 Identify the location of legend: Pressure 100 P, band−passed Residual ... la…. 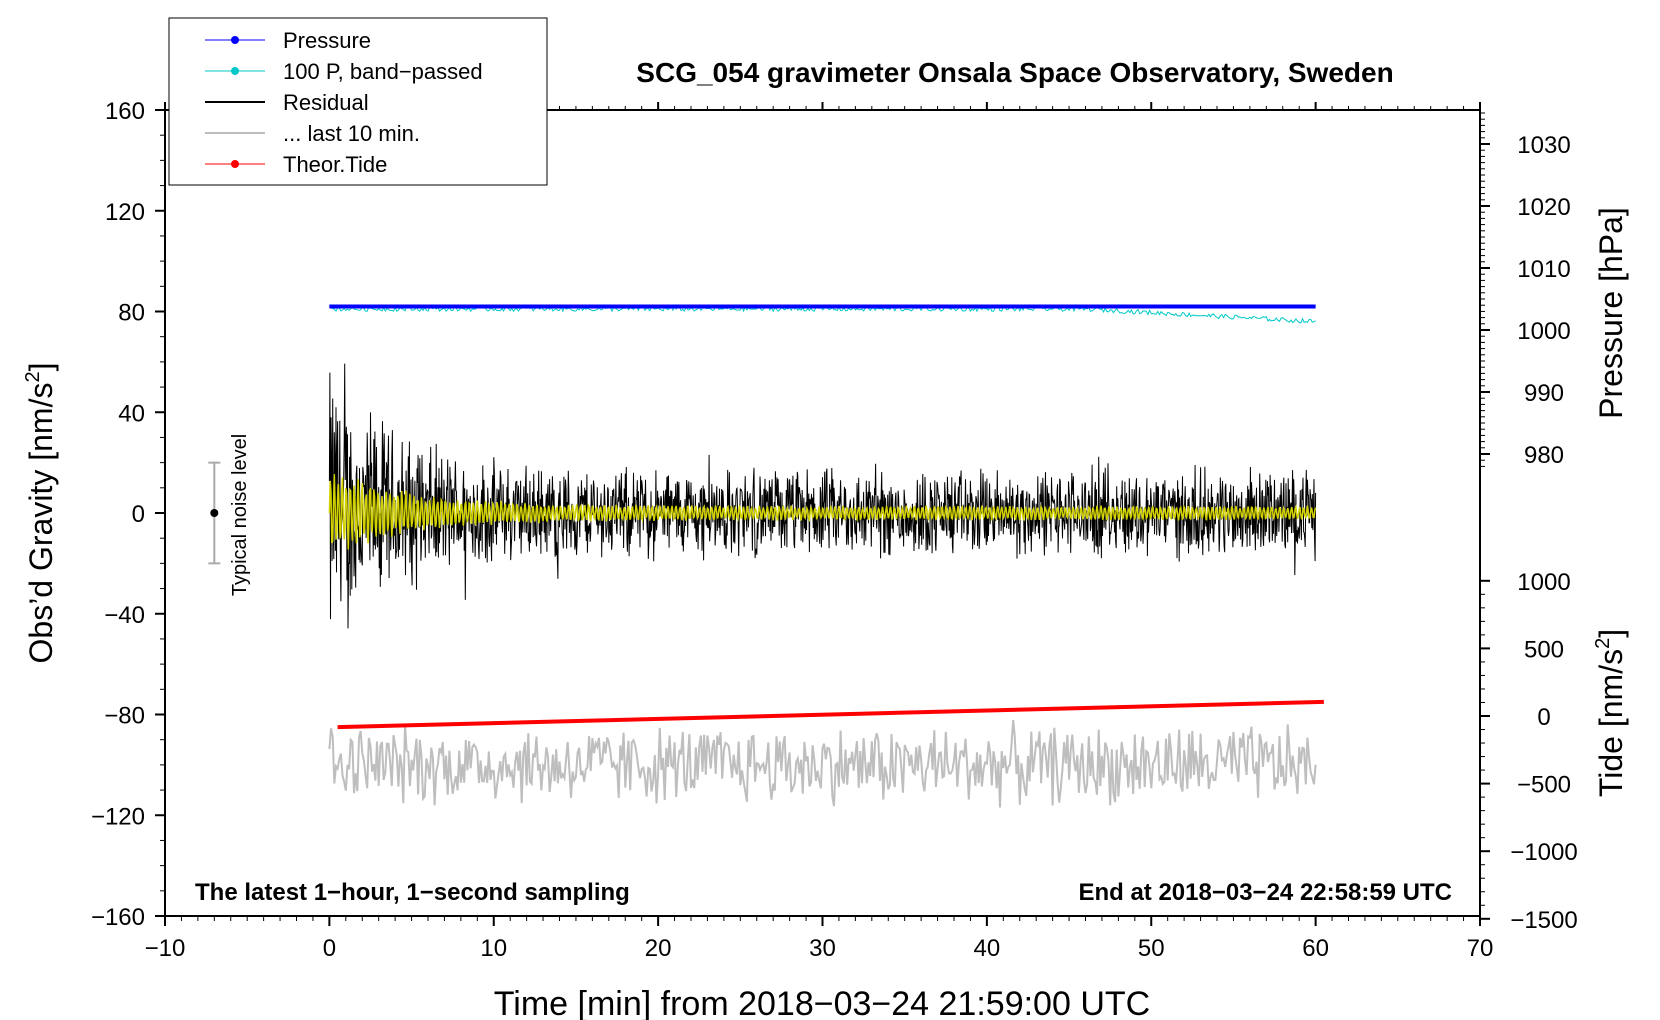
(358, 101).